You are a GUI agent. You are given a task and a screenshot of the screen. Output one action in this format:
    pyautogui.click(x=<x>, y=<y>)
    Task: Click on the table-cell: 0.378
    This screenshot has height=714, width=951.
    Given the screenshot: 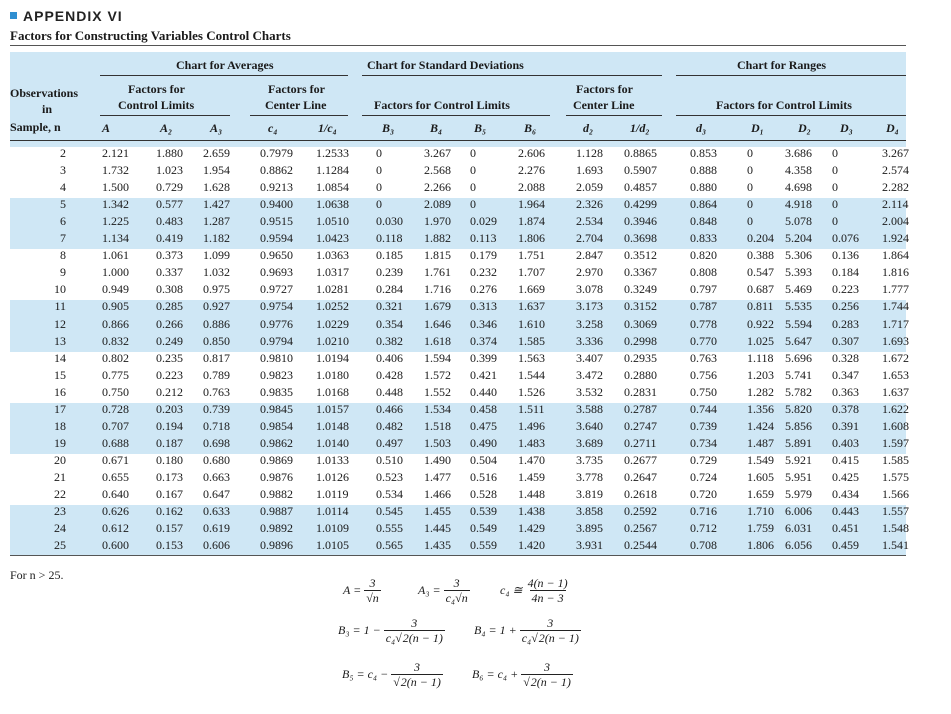 What is the action you would take?
    pyautogui.click(x=845, y=408)
    